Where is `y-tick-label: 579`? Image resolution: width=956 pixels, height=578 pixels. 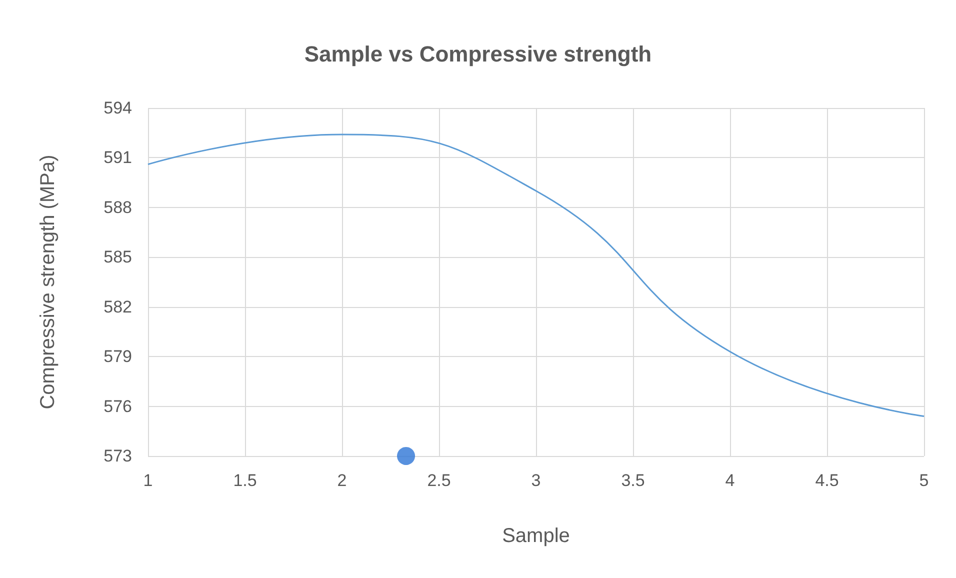 y-tick-label: 579 is located at coordinates (118, 356).